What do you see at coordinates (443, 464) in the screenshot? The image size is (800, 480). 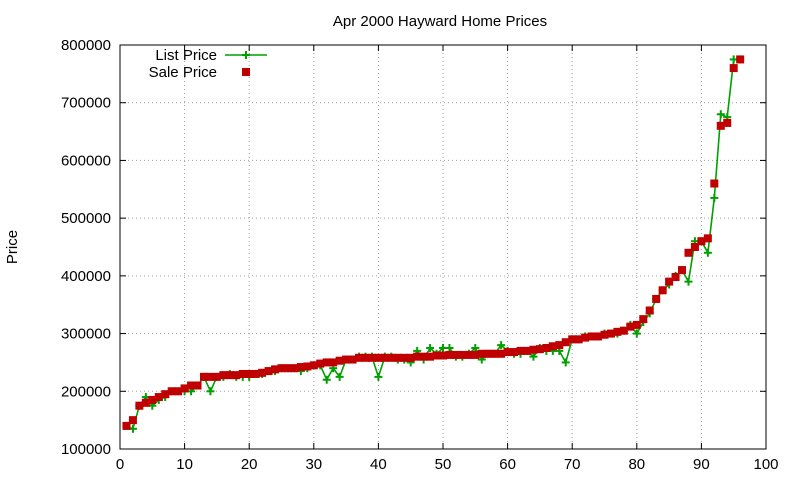 I see `x-tick-label: 50` at bounding box center [443, 464].